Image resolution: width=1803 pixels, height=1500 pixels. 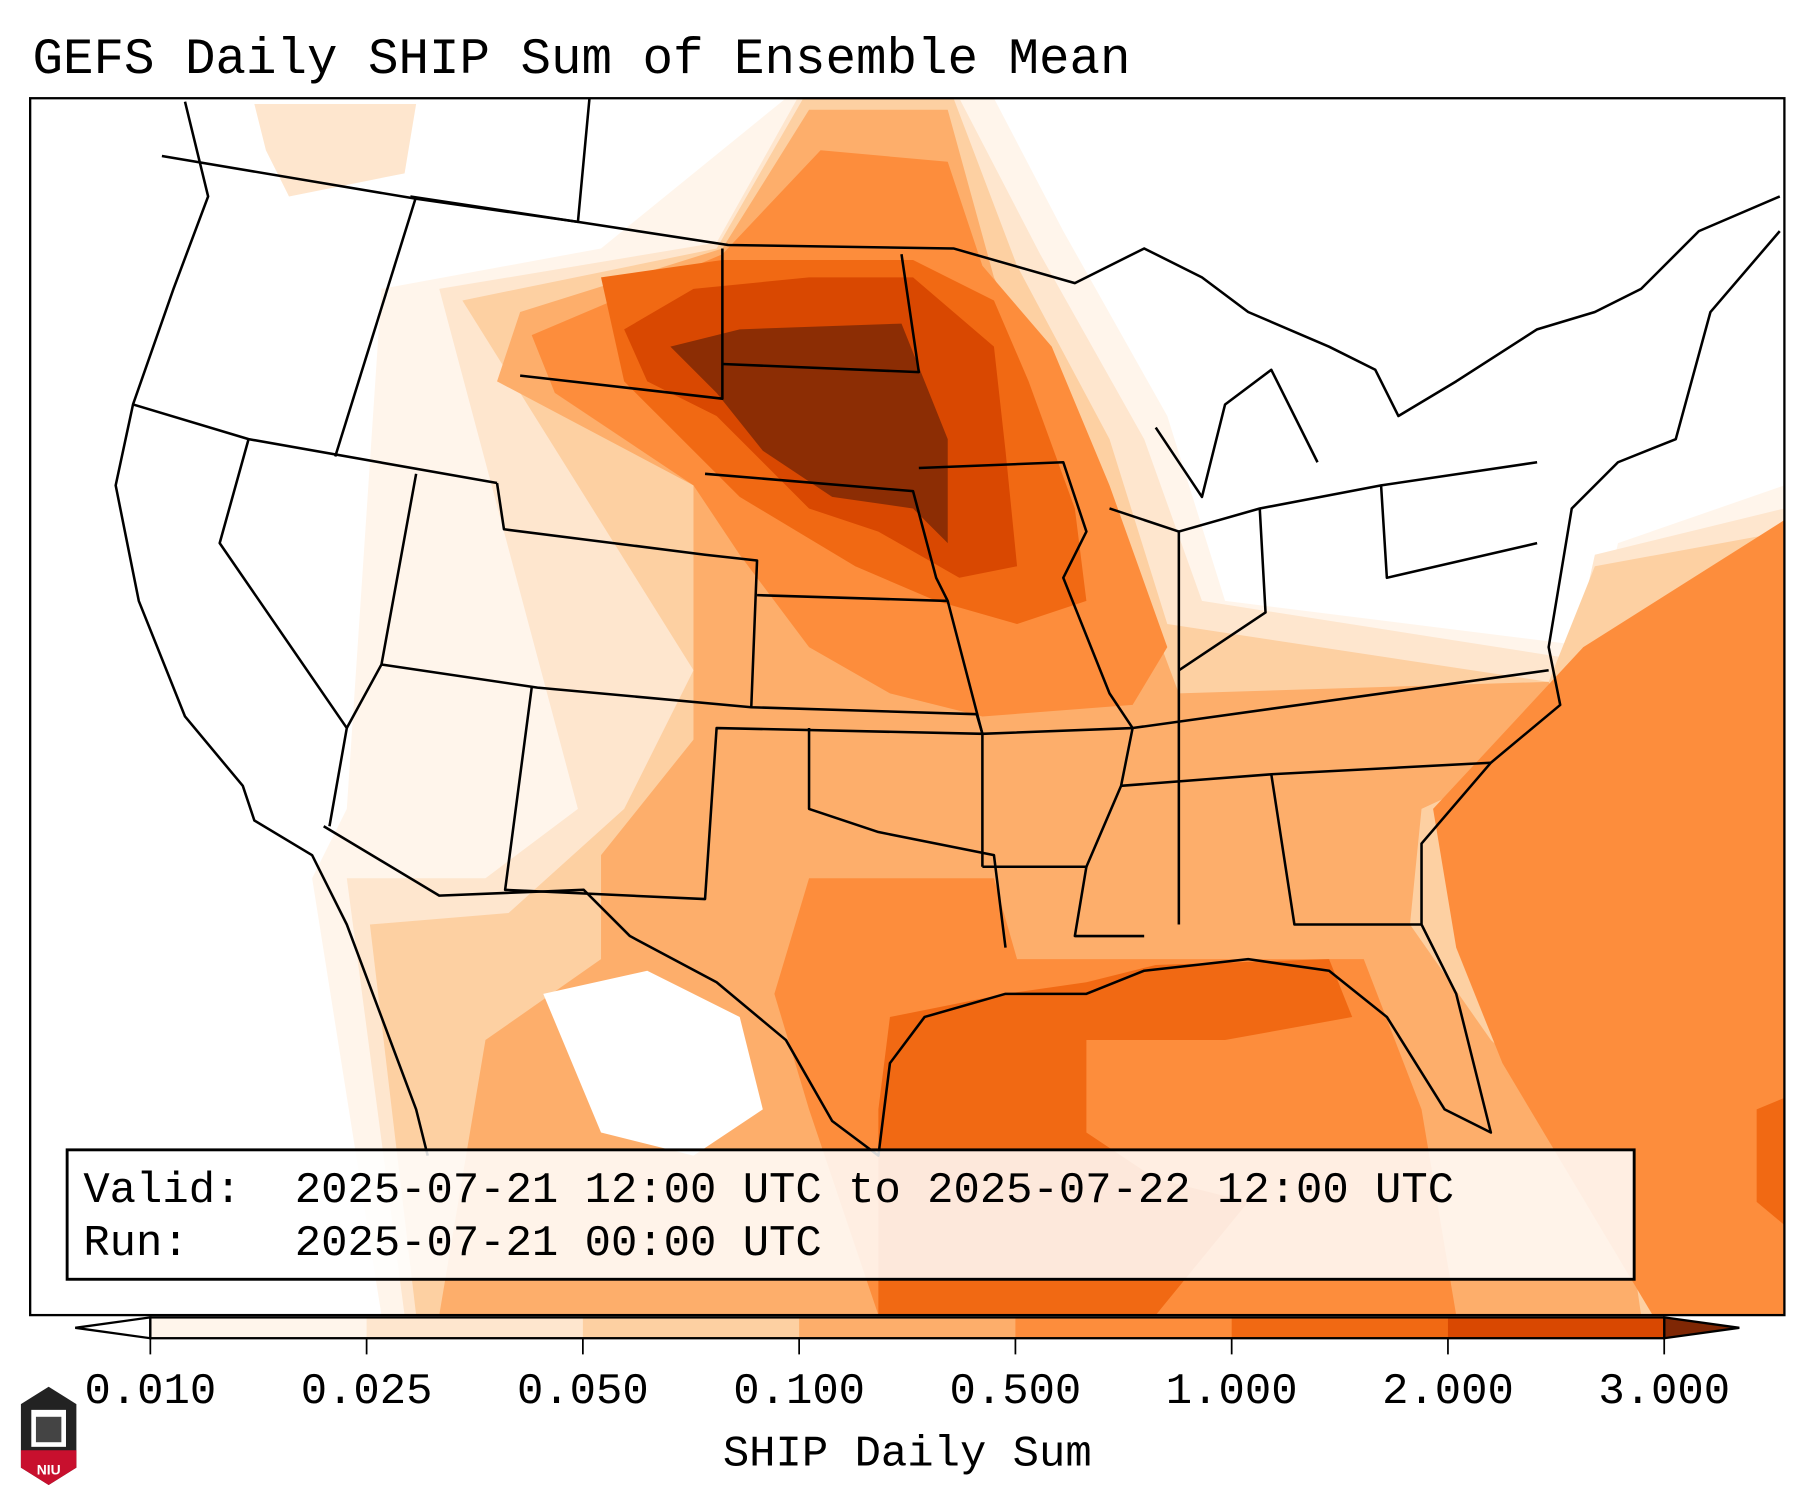 I want to click on colorbar-tick-label: 0.010, so click(x=150, y=1392).